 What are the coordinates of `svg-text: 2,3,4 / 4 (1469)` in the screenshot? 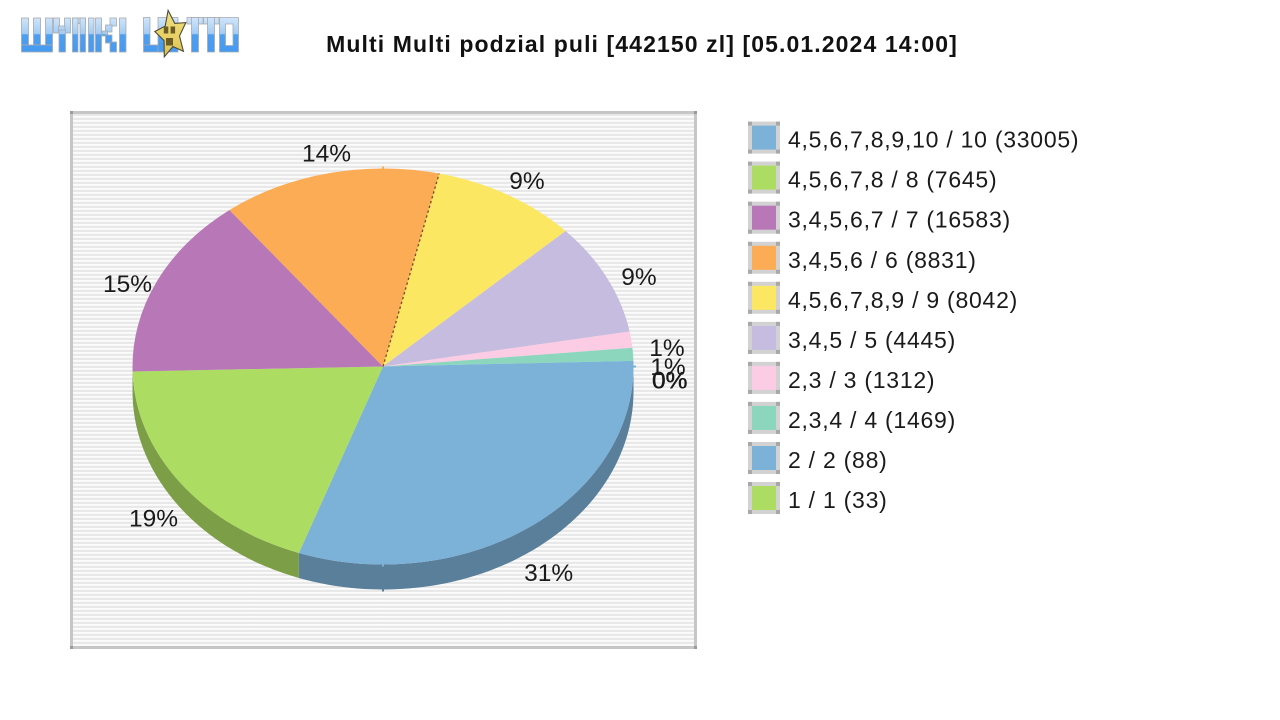 It's located at (872, 420).